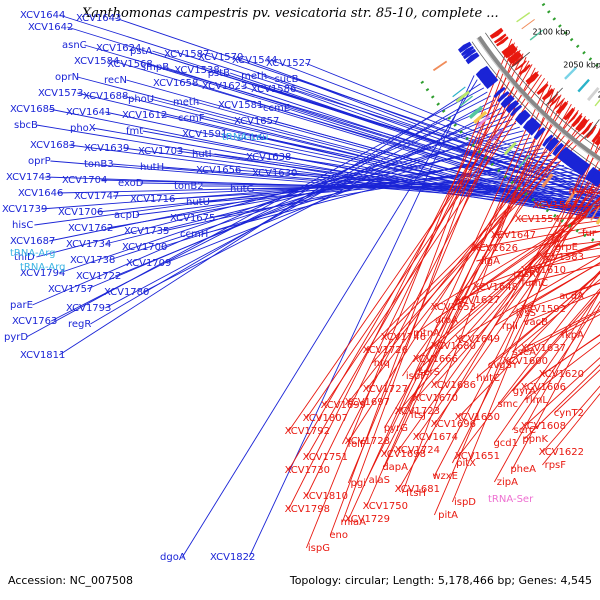  I want to click on trna-reverse-label: tRNA-Ser, so click(511, 499).